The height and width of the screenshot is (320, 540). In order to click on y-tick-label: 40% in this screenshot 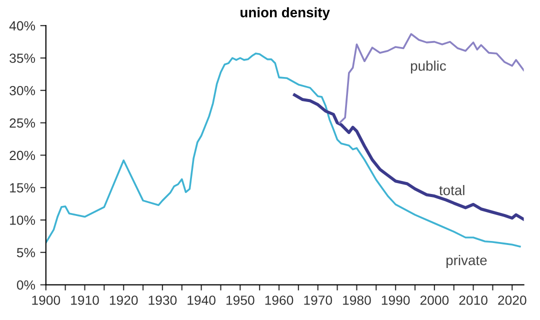, I will do `click(22, 26)`.